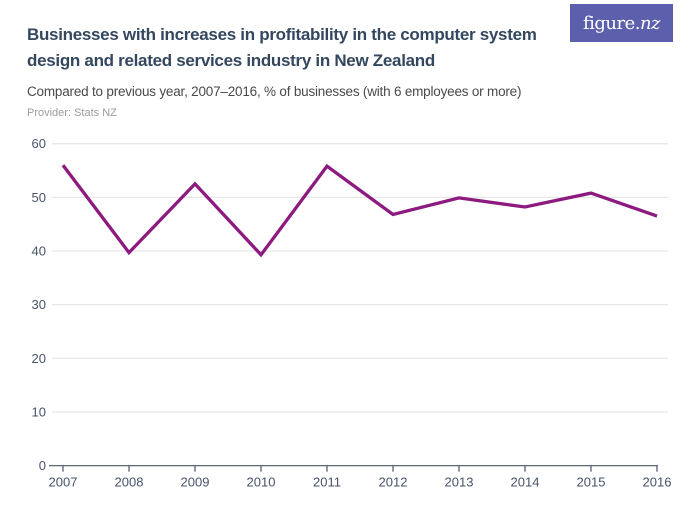 The height and width of the screenshot is (525, 700). Describe the element at coordinates (39, 143) in the screenshot. I see `svg-text: 60` at that location.